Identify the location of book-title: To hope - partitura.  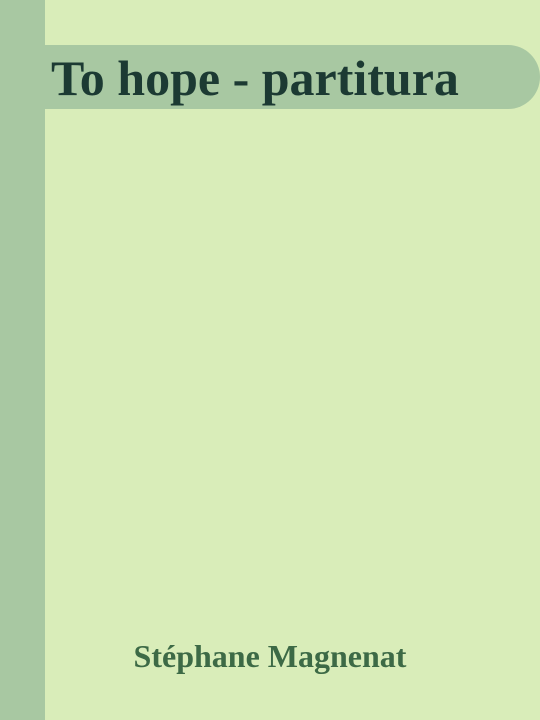
(255, 78).